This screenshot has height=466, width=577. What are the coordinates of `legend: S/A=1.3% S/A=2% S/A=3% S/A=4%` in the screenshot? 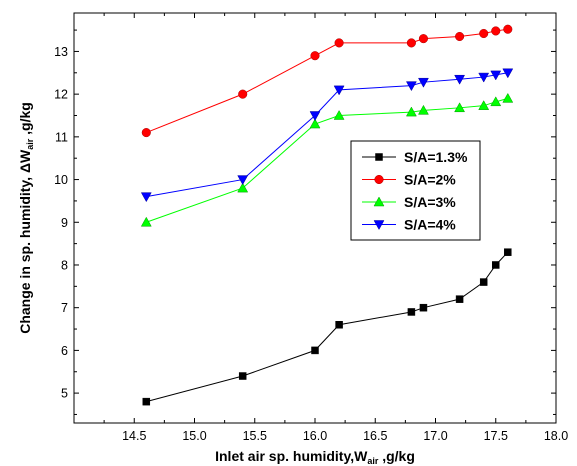 It's located at (415, 190).